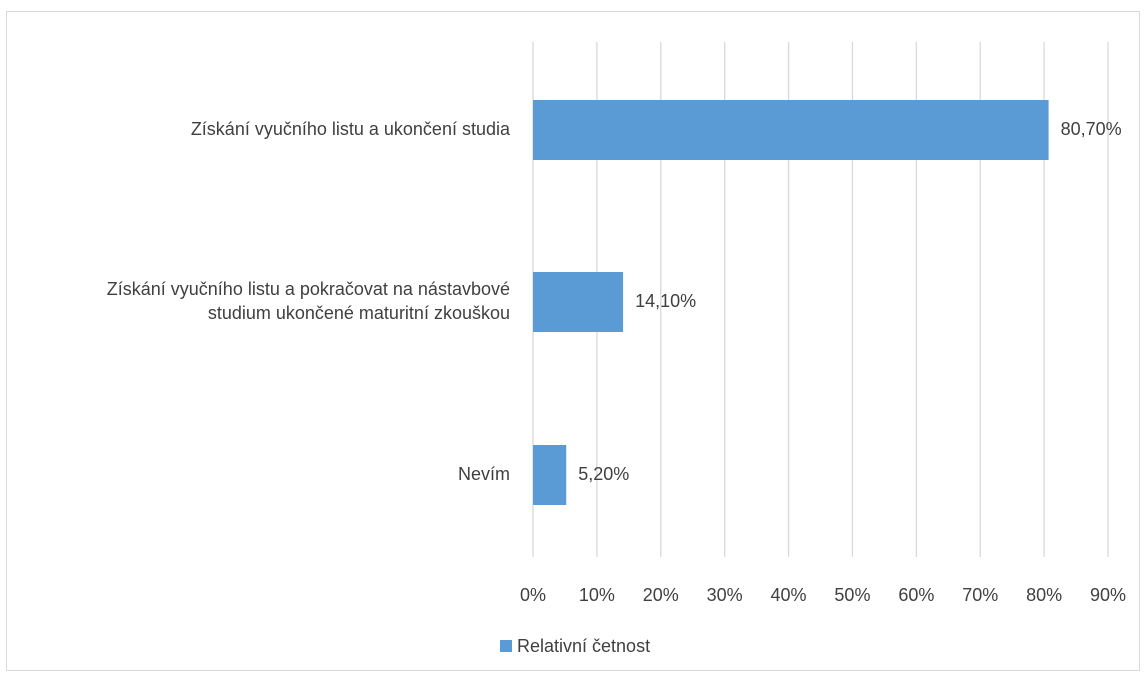 This screenshot has width=1147, height=677. Describe the element at coordinates (1091, 129) in the screenshot. I see `data-label: 80,70%` at that location.